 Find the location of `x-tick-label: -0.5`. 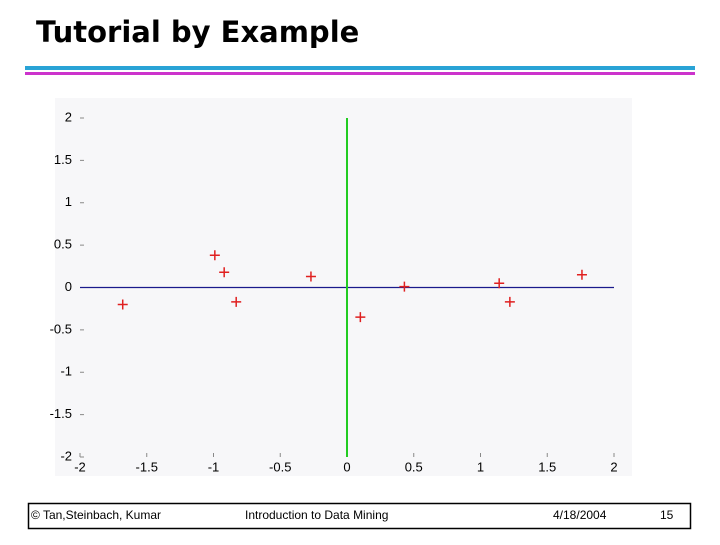

x-tick-label: -0.5 is located at coordinates (280, 466).